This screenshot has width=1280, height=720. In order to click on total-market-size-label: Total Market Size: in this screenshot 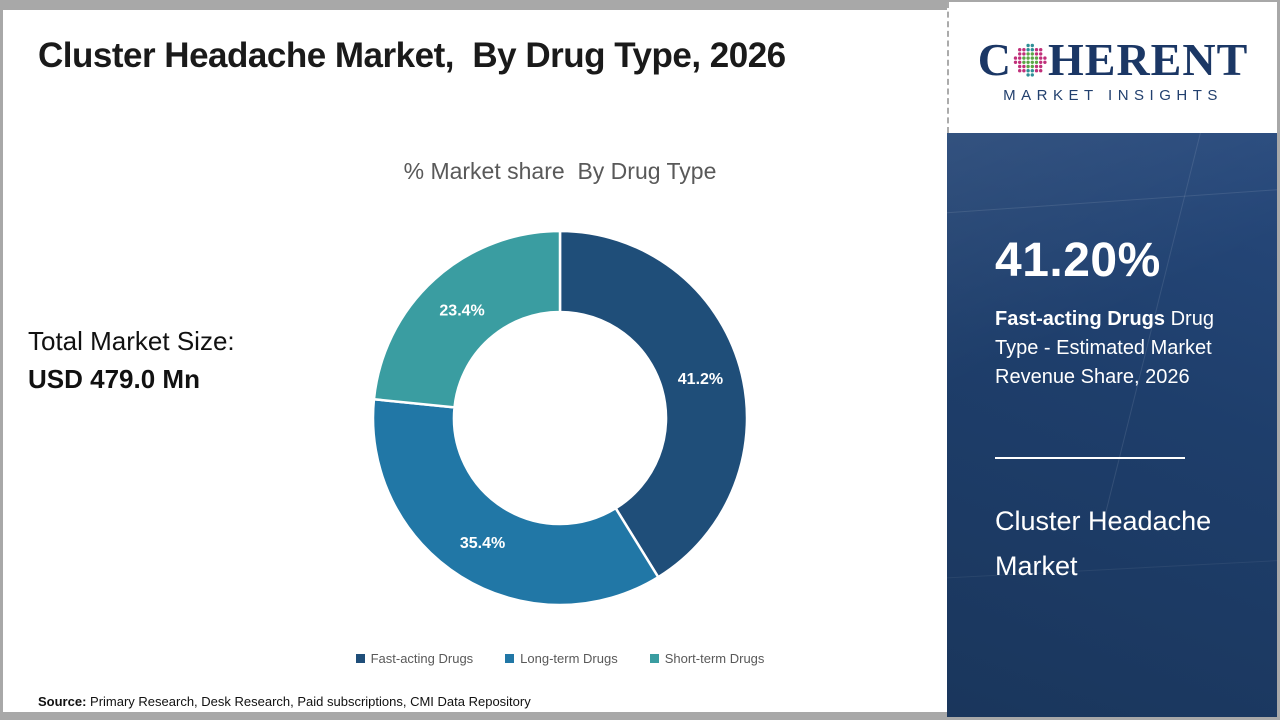, I will do `click(131, 341)`.